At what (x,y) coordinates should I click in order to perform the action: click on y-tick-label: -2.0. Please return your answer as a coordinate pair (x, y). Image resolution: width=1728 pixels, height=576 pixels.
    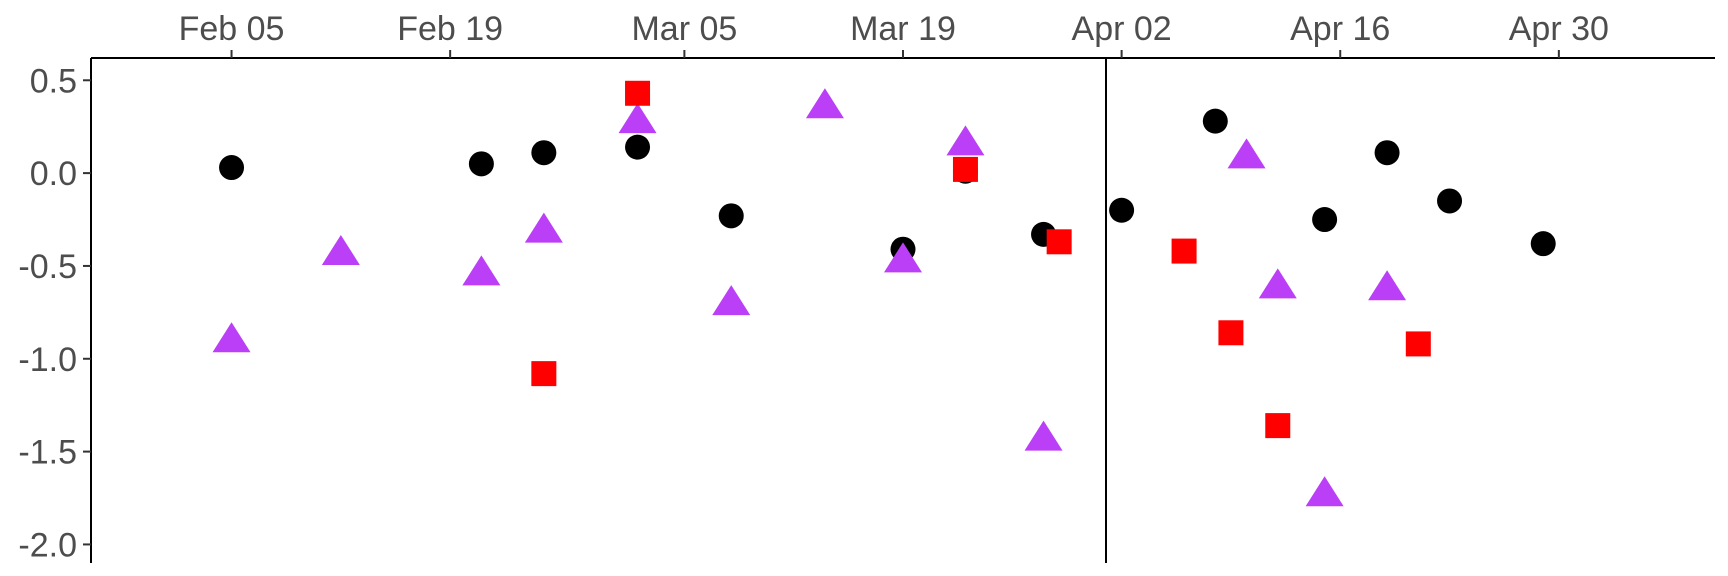
    Looking at the image, I should click on (47, 545).